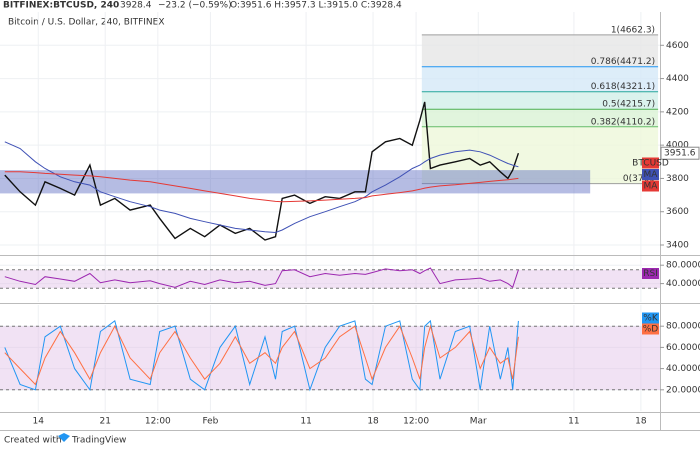  What do you see at coordinates (316, 6) in the screenshot?
I see `ohlc: O:3951.6 H:3957.3 L:3915.0 C:3928.4` at bounding box center [316, 6].